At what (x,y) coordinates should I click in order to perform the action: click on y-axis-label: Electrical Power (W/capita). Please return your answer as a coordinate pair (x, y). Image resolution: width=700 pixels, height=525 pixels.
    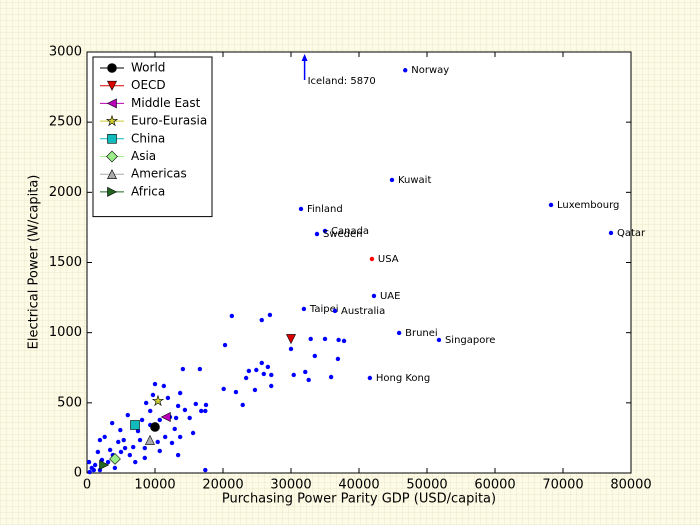
    Looking at the image, I should click on (34, 262).